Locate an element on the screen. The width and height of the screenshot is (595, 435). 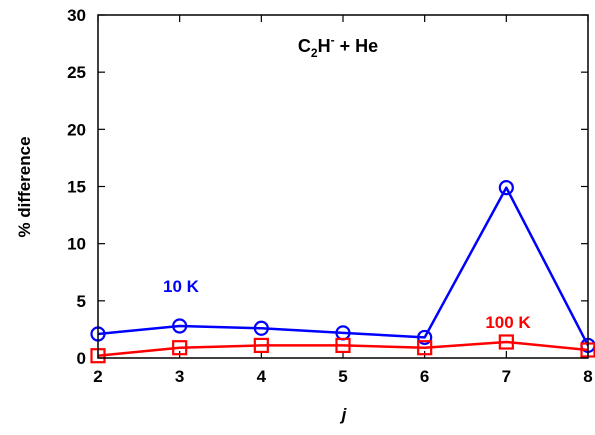
y-tick-label: 10 is located at coordinates (76, 244).